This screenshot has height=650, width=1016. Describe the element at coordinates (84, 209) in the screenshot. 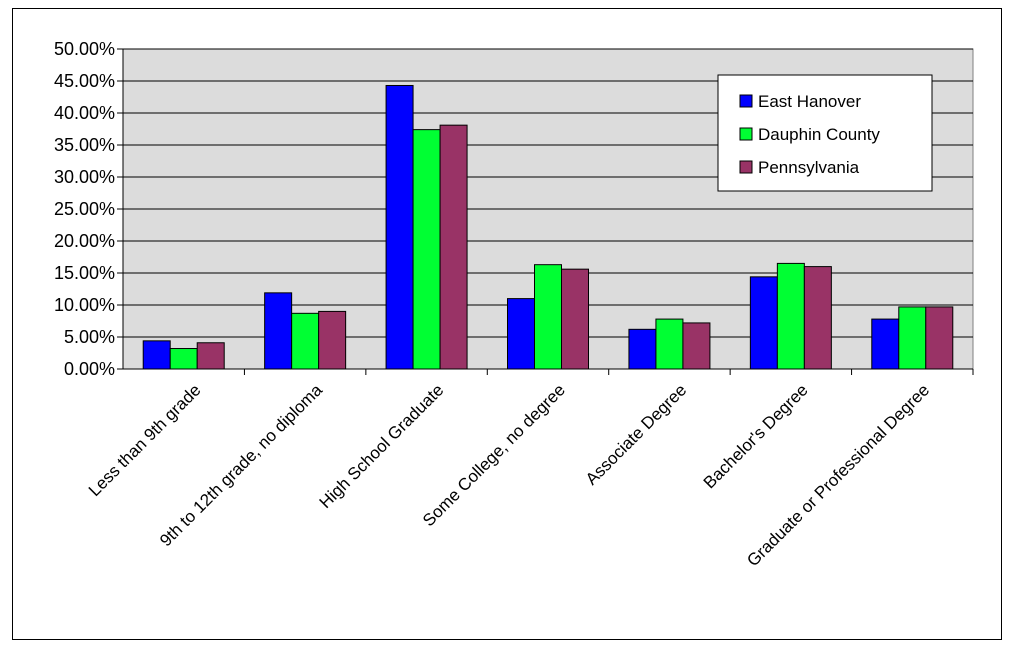

I see `y-tick-label: 25.00%` at that location.